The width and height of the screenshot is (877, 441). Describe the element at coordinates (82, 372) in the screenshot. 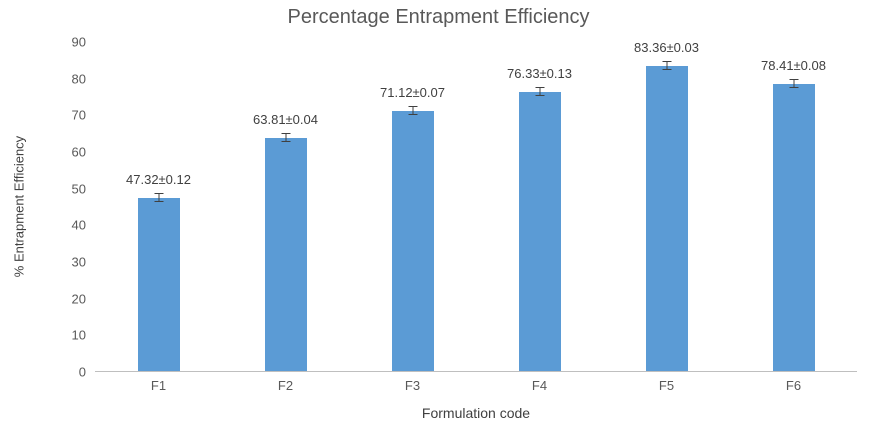

I see `y-tick-label: 0` at that location.